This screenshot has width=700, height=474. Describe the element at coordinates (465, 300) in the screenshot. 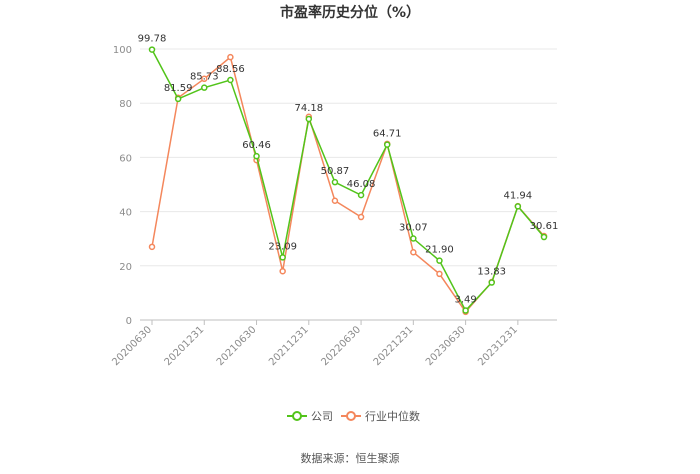

I see `data-label: 3.49` at that location.